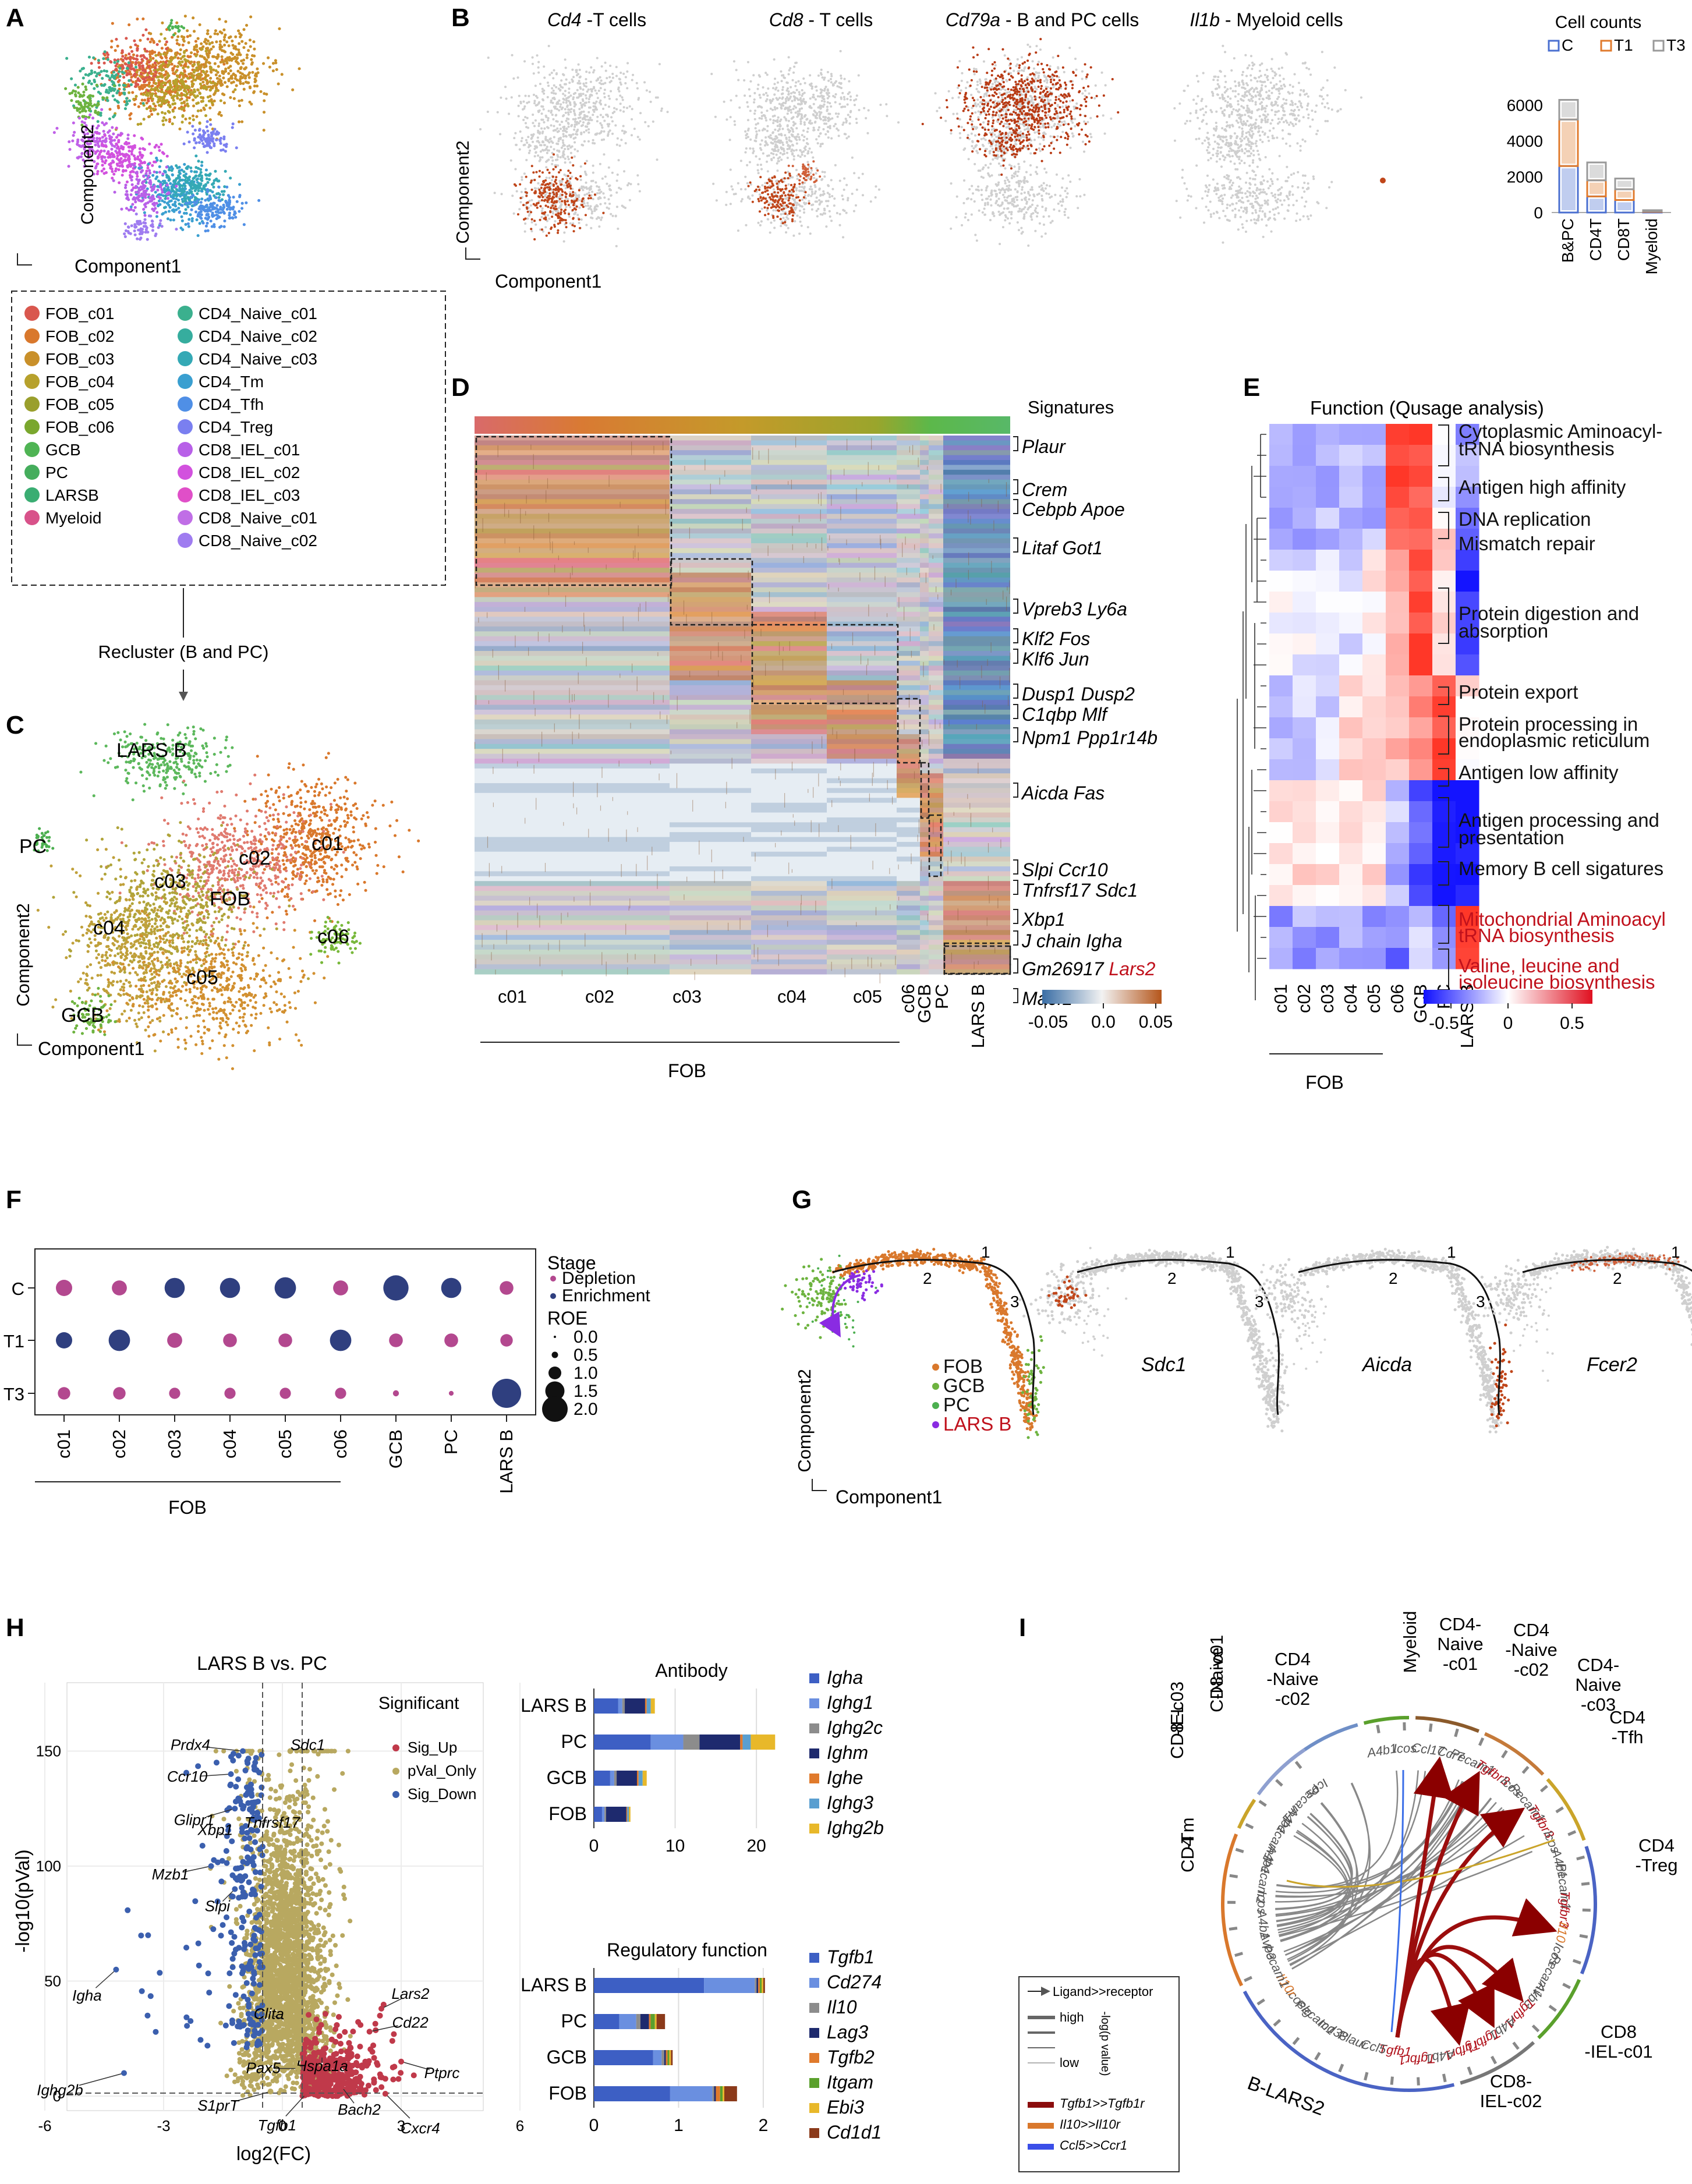 The width and height of the screenshot is (1692, 2184). I want to click on circos-sector-label: CD4-Naive-c02, so click(1531, 1650).